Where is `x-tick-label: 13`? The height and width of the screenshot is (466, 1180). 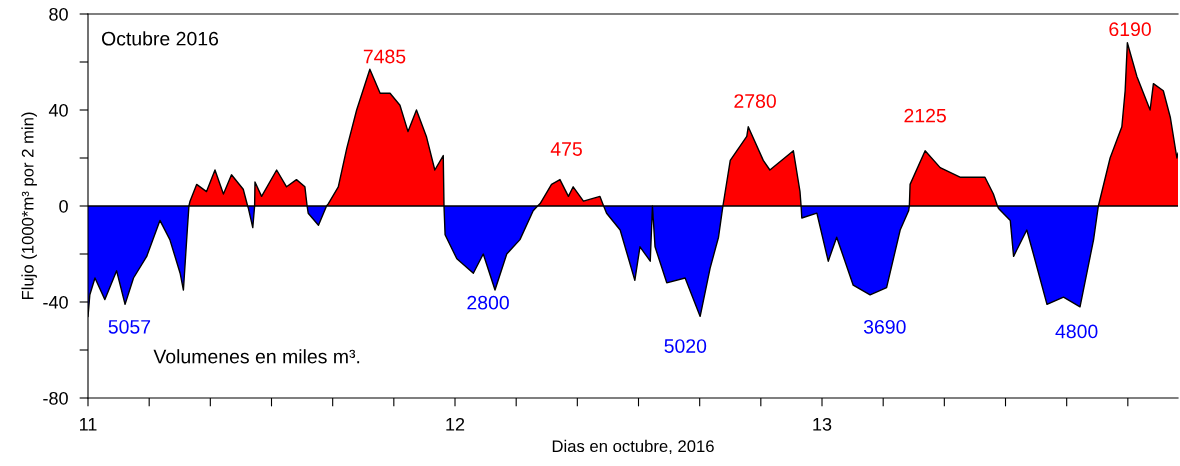
x-tick-label: 13 is located at coordinates (822, 424).